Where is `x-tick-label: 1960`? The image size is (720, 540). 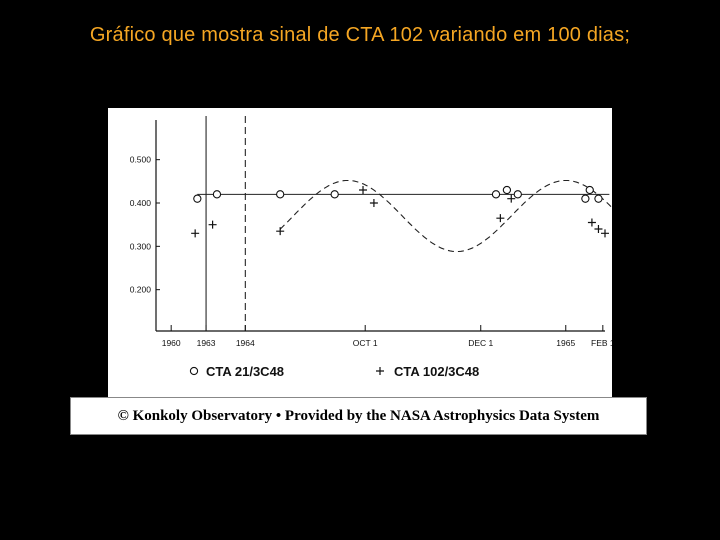 x-tick-label: 1960 is located at coordinates (171, 343).